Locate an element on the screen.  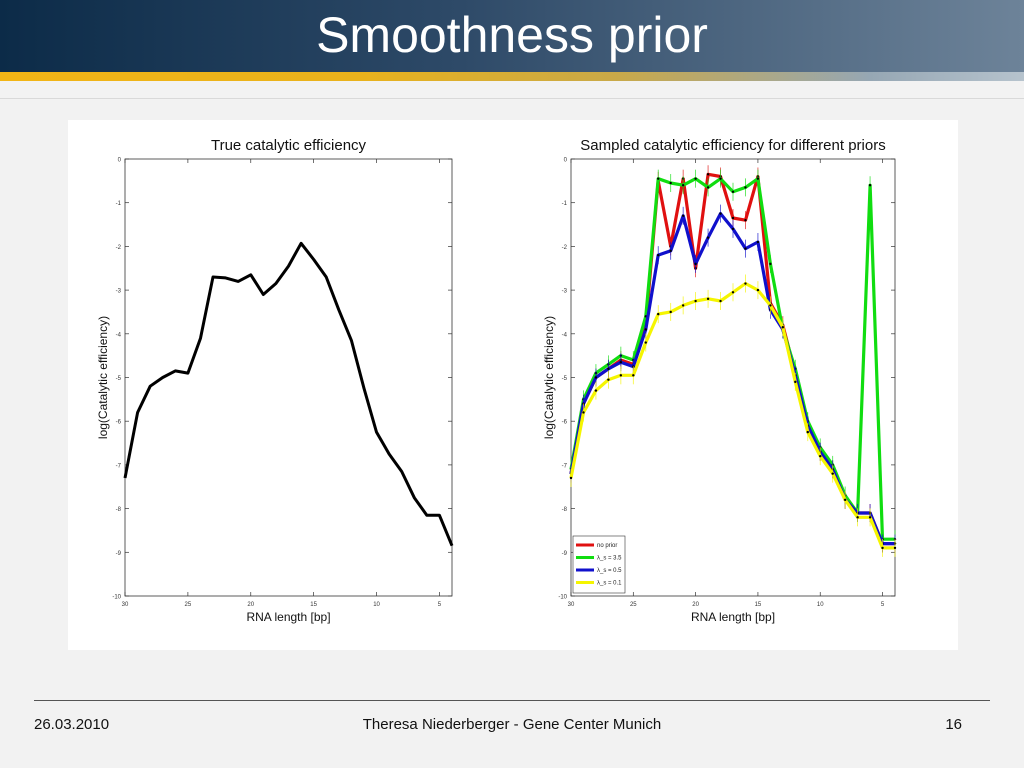
x-tick-label: 30 is located at coordinates (125, 605).